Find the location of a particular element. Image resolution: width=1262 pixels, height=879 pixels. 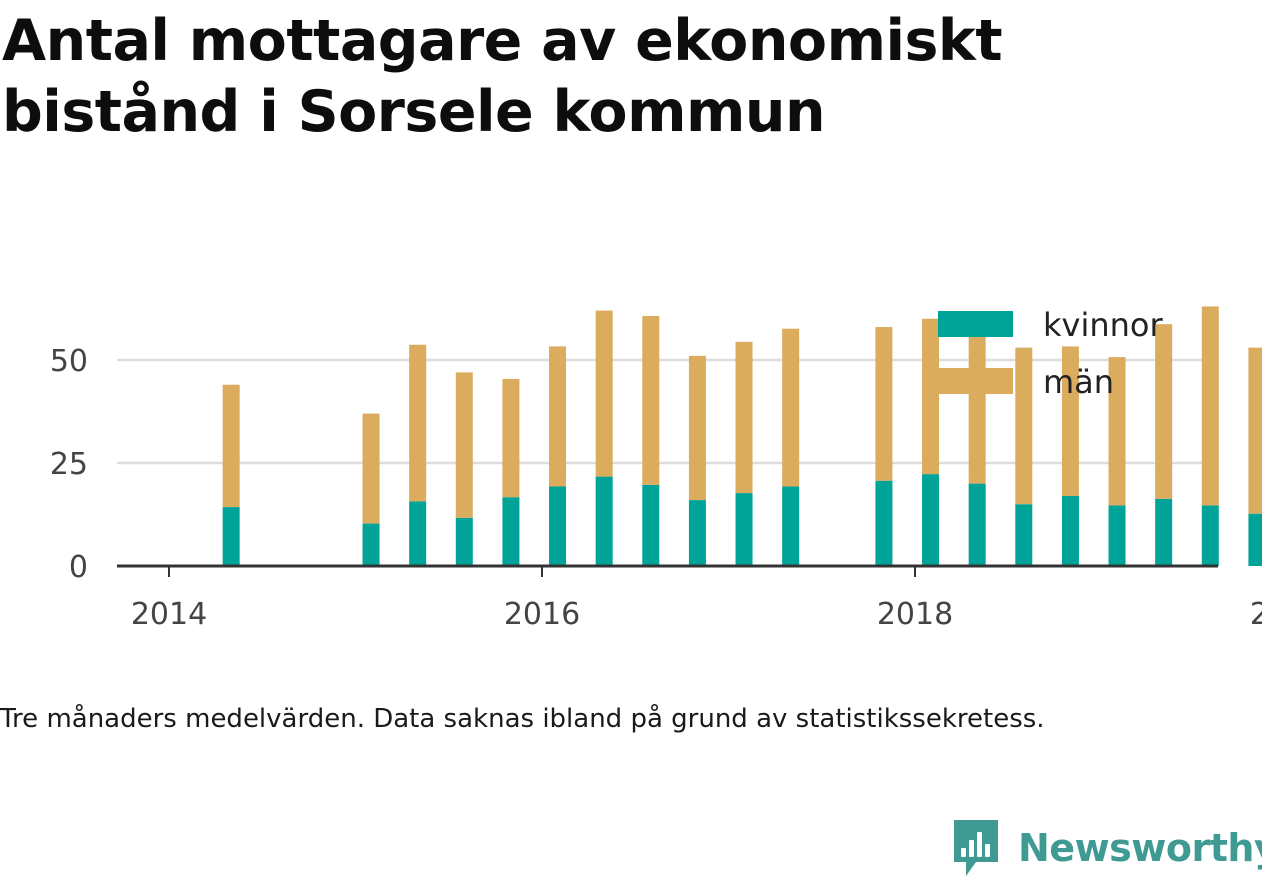

brand: Newsworthy is located at coordinates (1107, 848).